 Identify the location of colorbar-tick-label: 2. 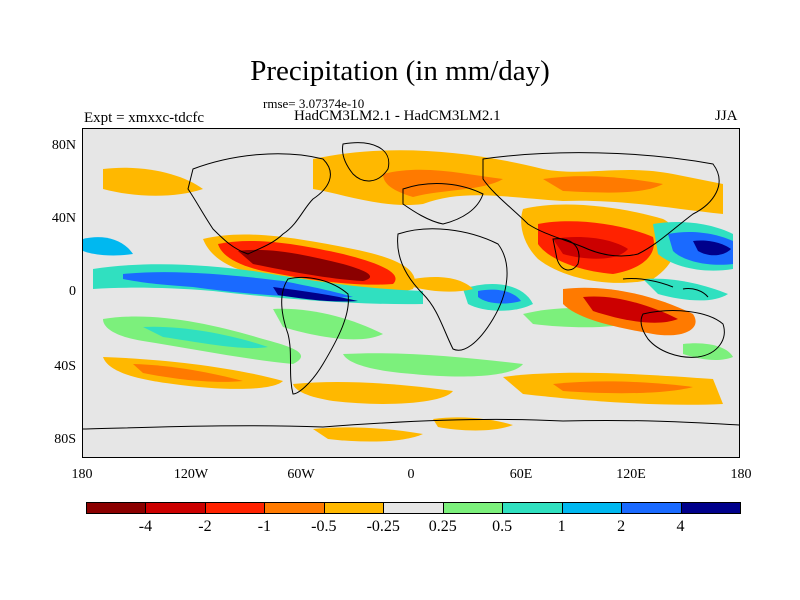
(621, 526).